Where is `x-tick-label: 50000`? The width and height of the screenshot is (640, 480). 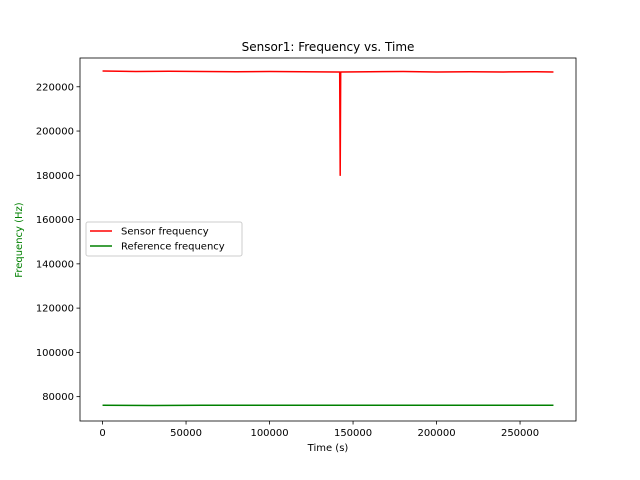 x-tick-label: 50000 is located at coordinates (186, 433).